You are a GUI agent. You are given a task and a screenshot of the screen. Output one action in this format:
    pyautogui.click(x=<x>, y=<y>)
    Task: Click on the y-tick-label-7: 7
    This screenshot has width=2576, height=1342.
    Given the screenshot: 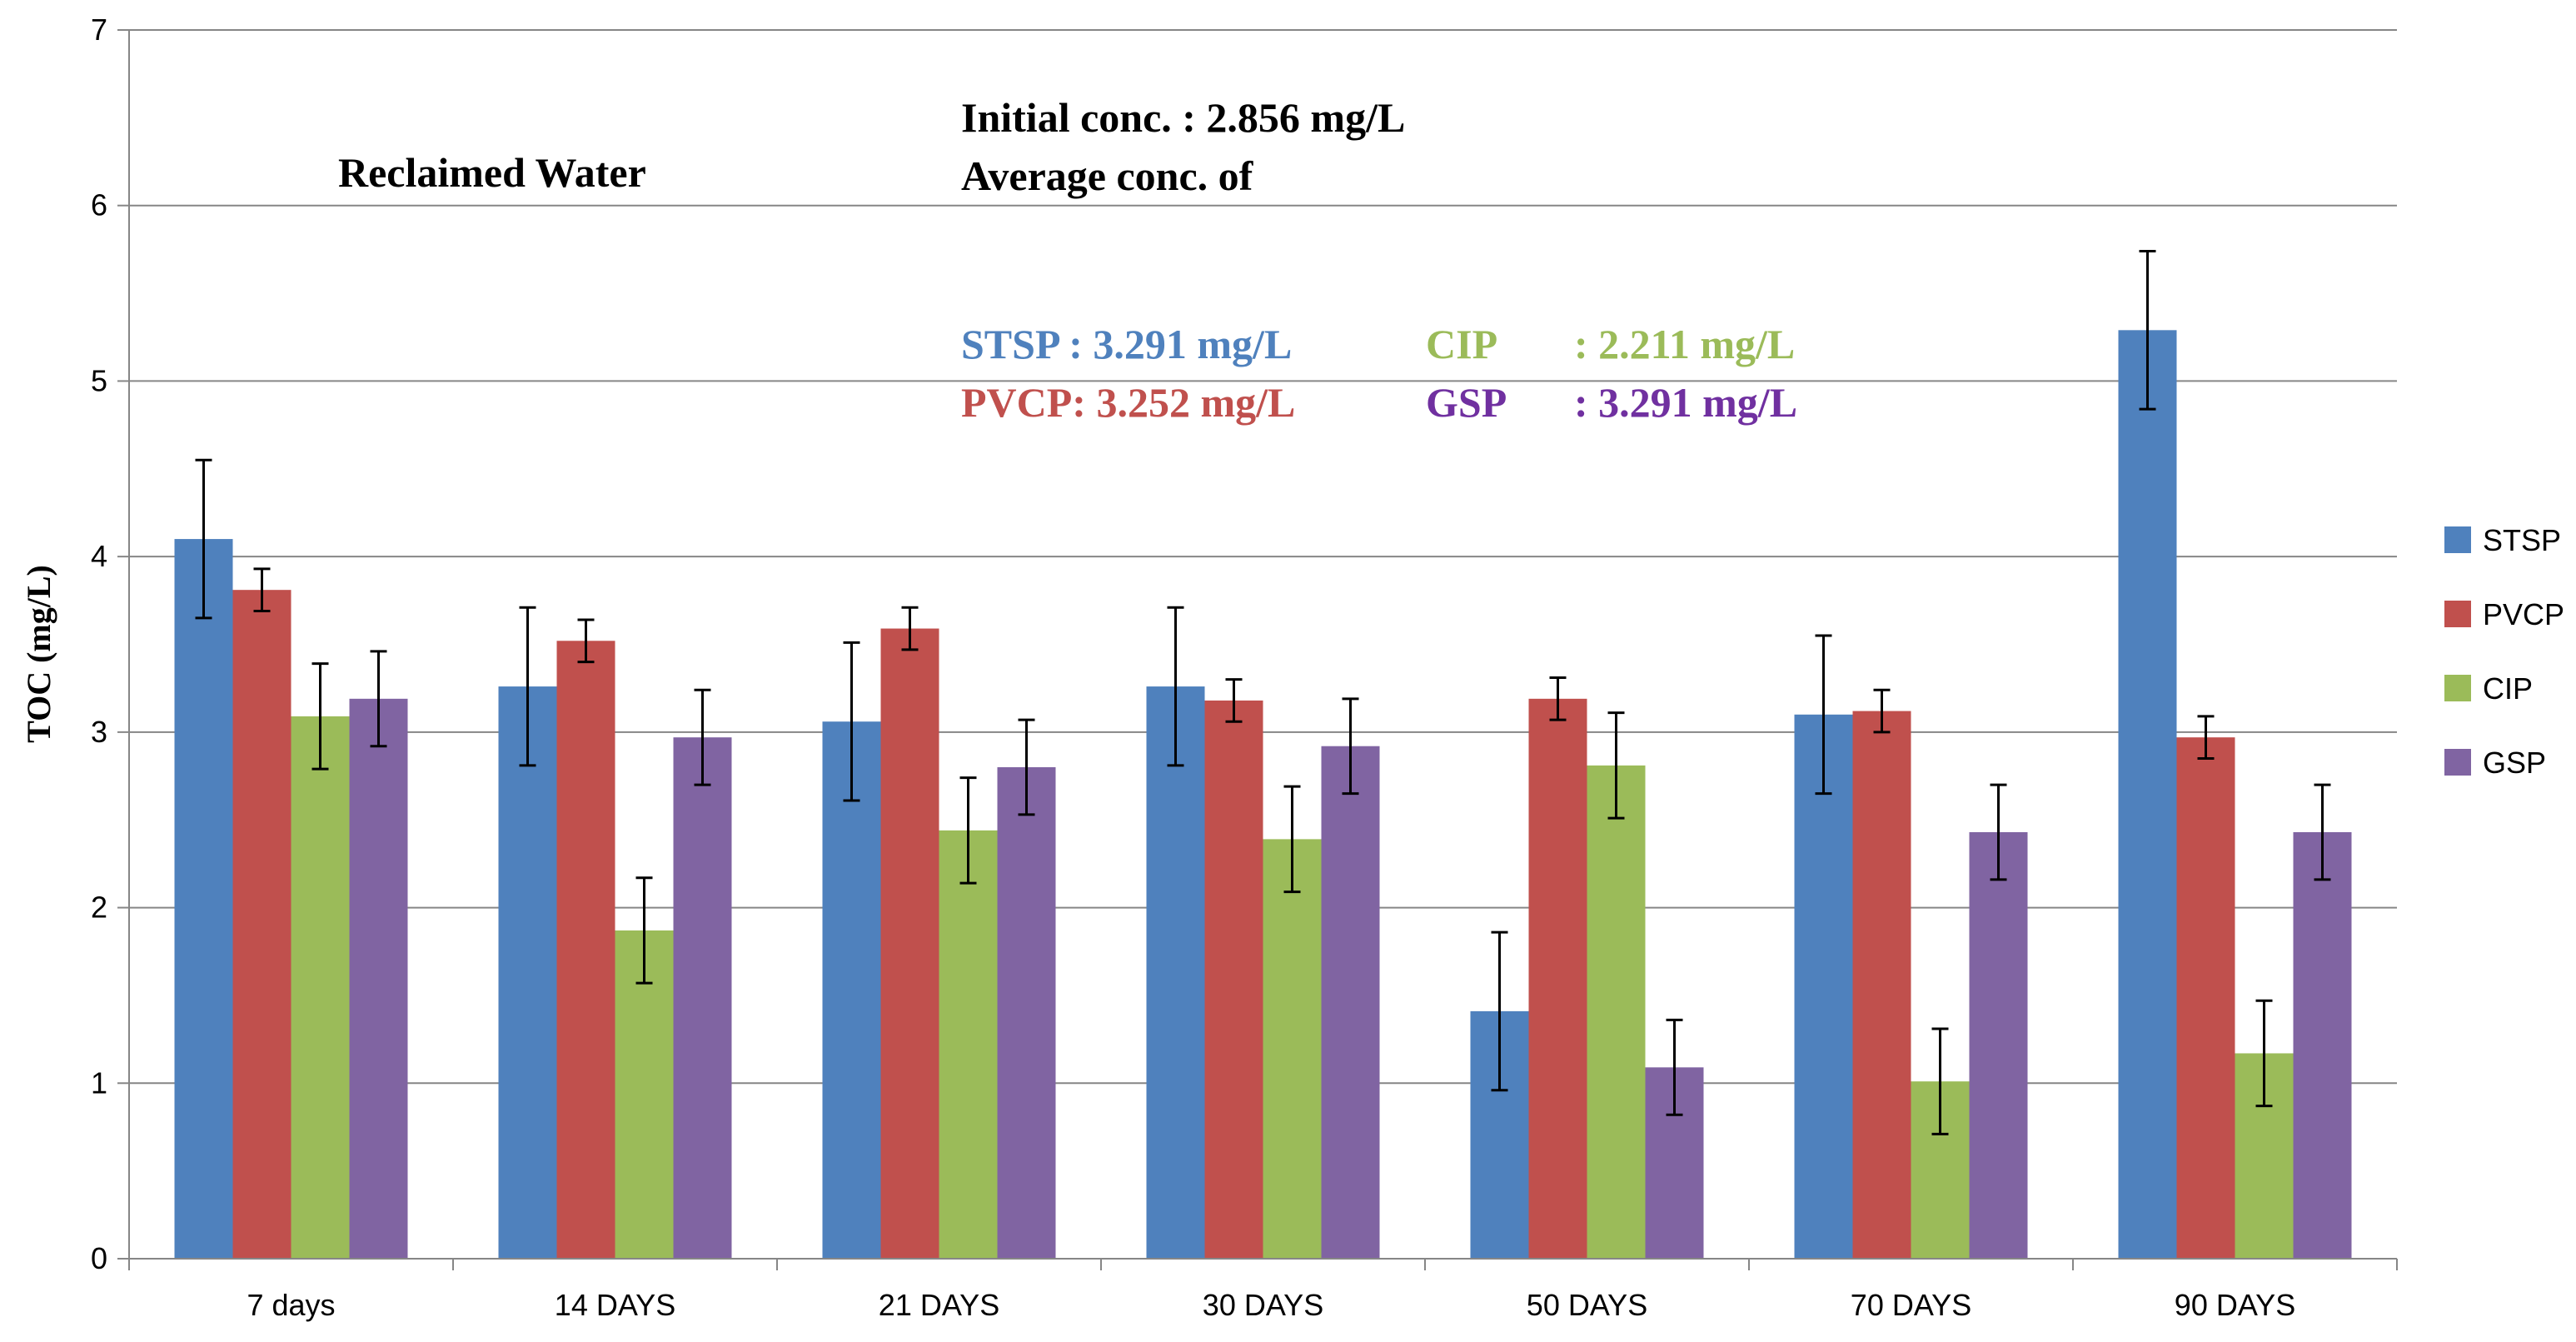 What is the action you would take?
    pyautogui.click(x=99, y=30)
    